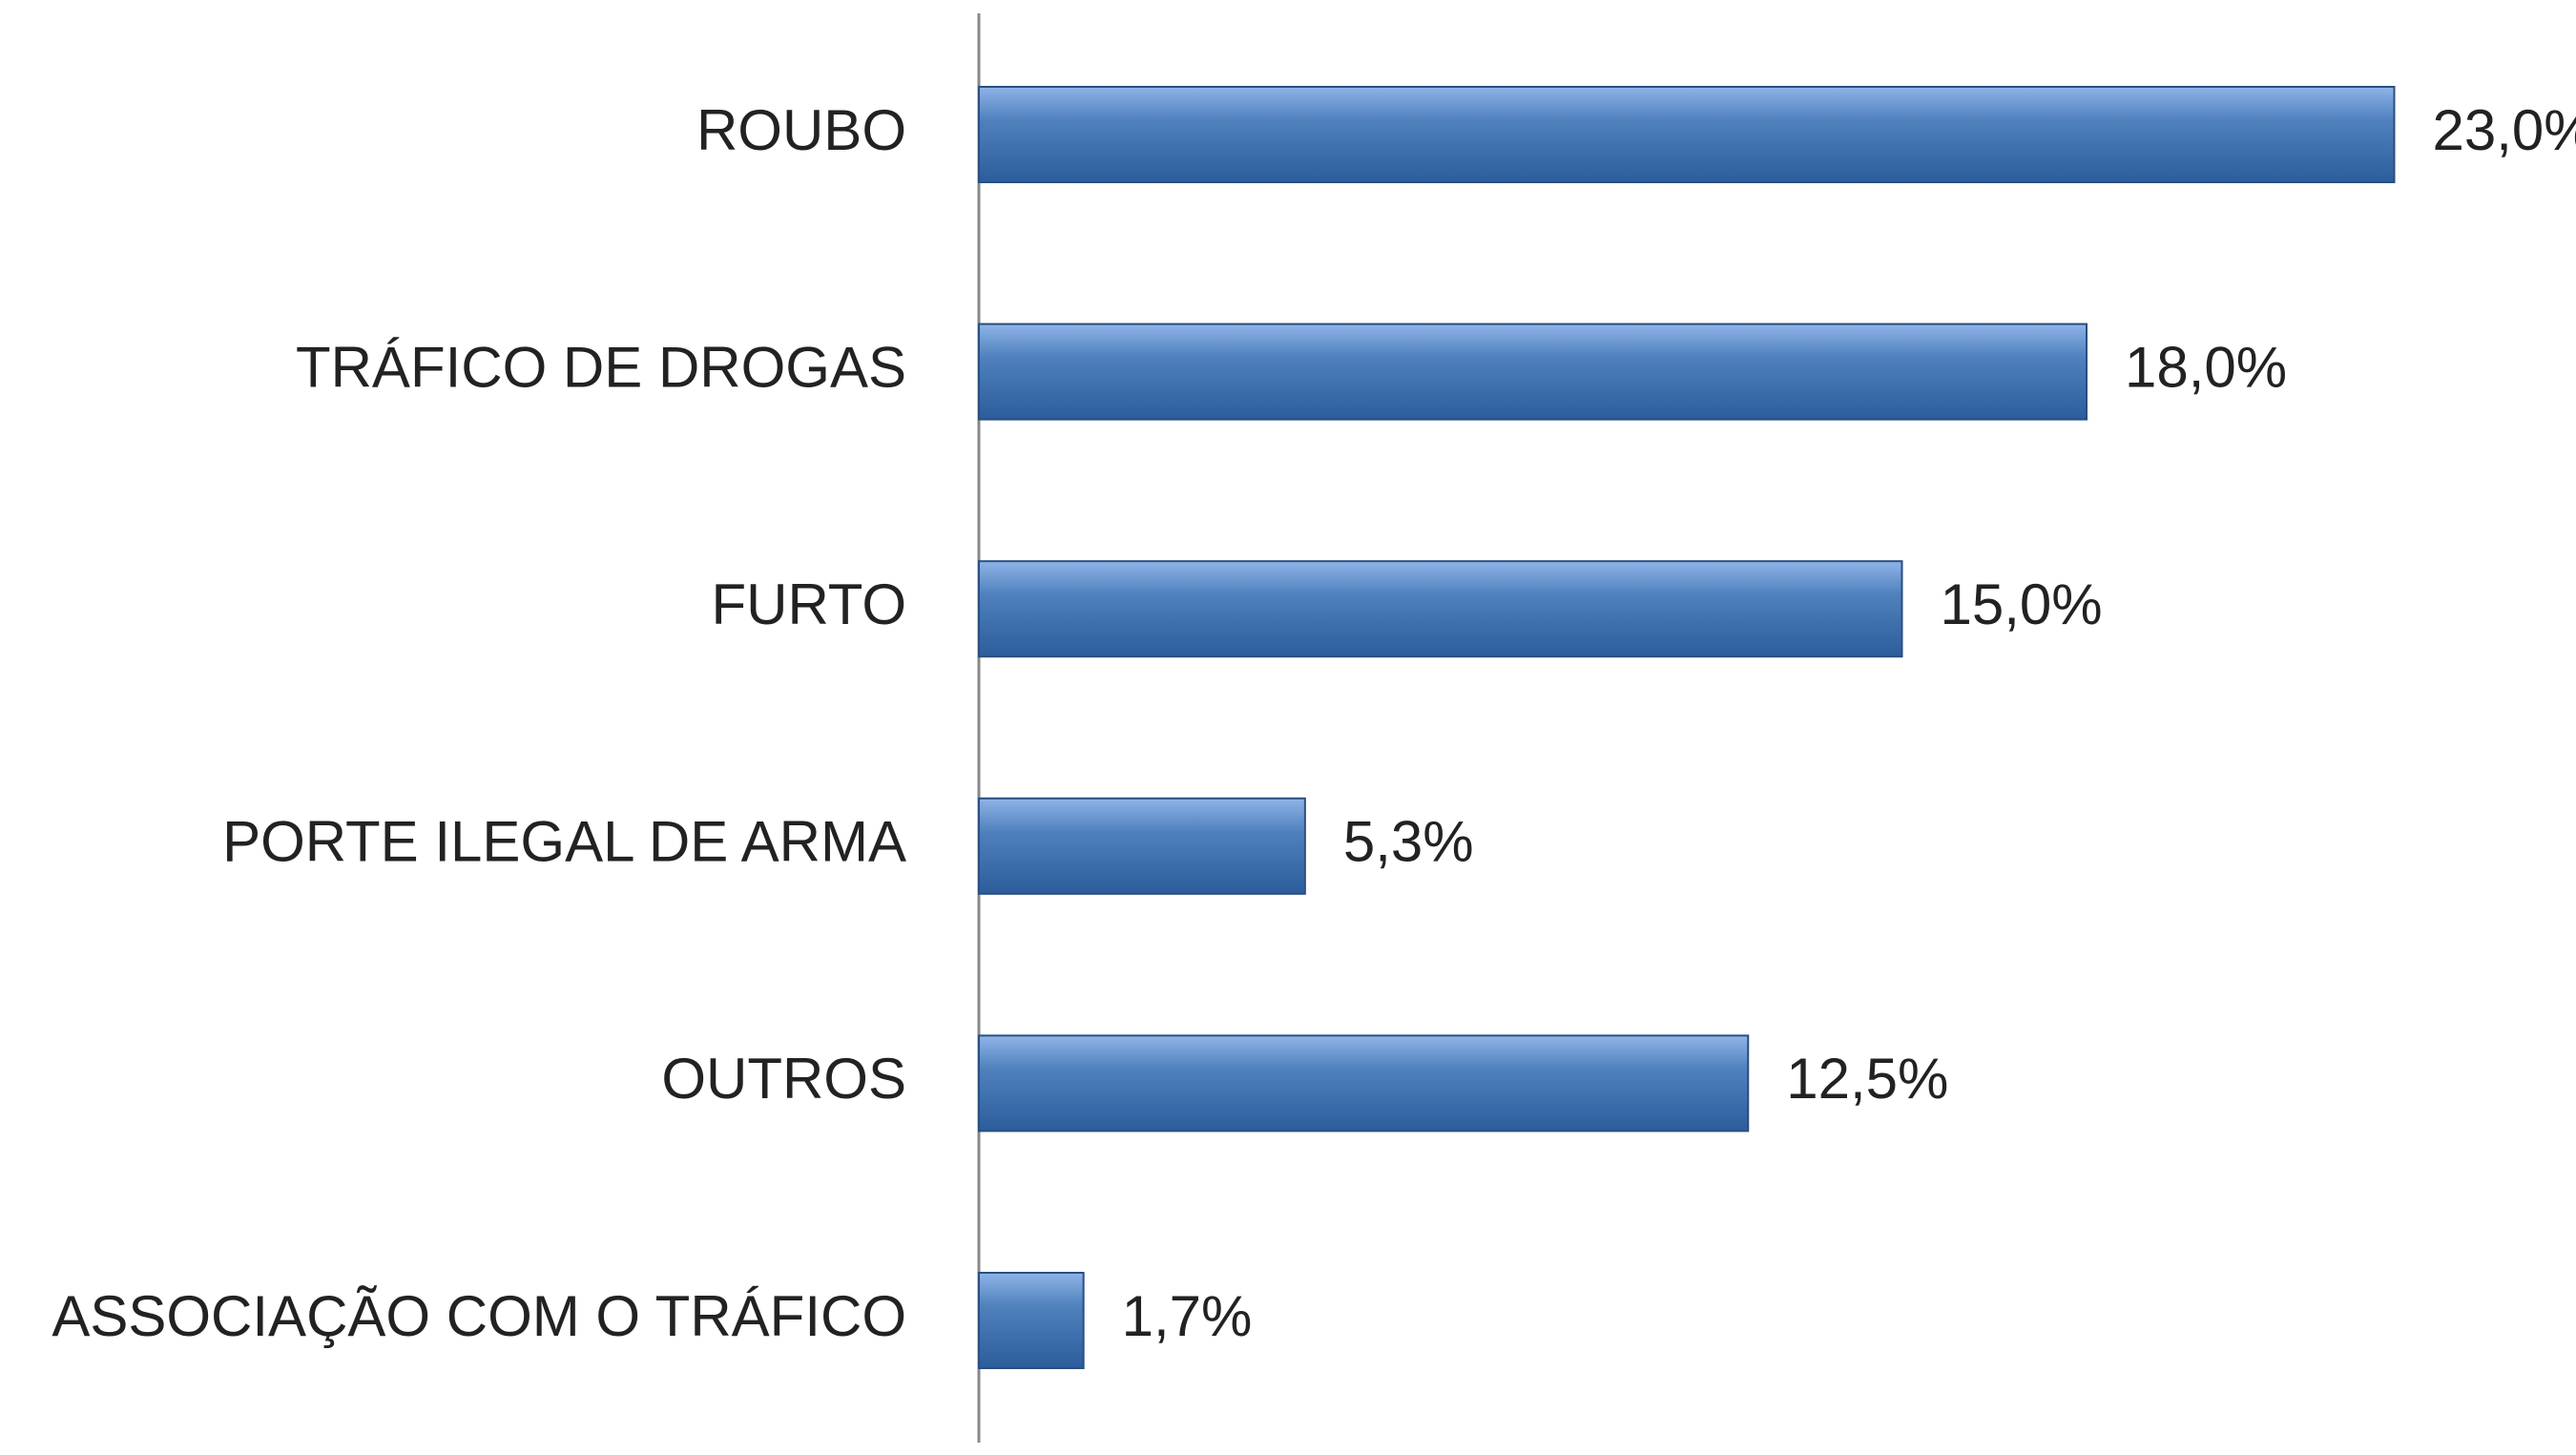  I want to click on category-label: PORTE ILEGAL DE ARMA, so click(564, 842).